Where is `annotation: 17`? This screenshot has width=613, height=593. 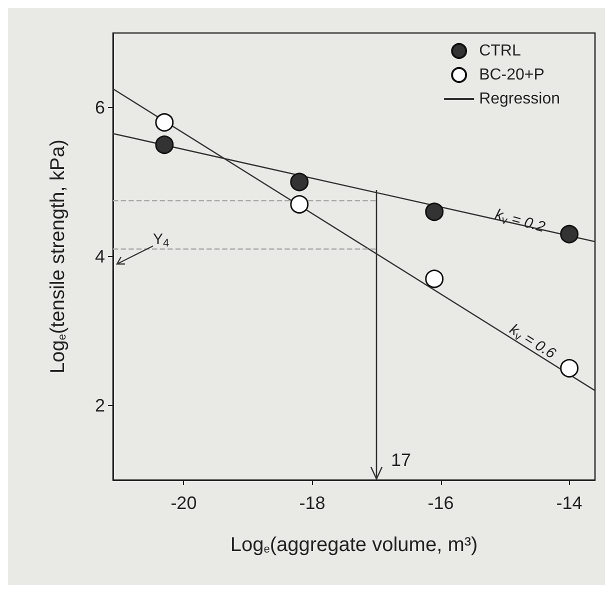
annotation: 17 is located at coordinates (401, 460).